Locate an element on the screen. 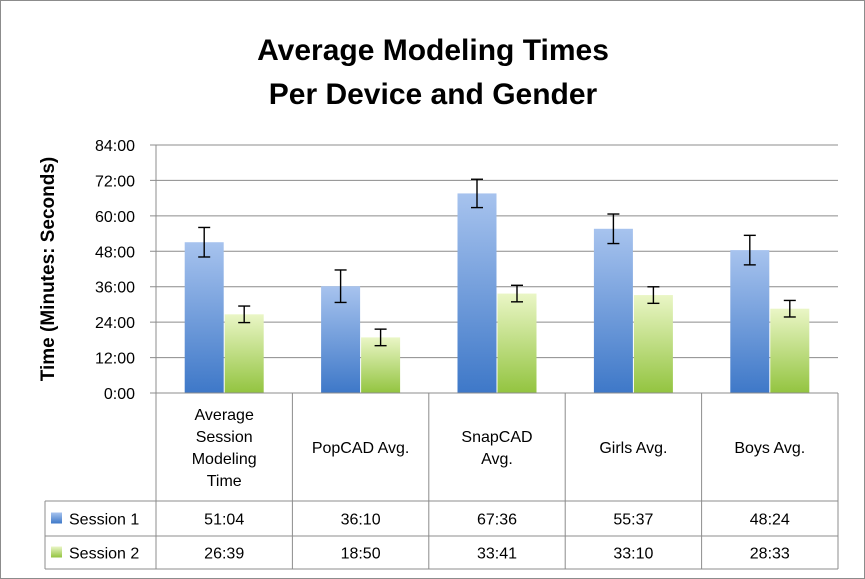 The width and height of the screenshot is (865, 579). legend-label: Session 1 is located at coordinates (104, 520).